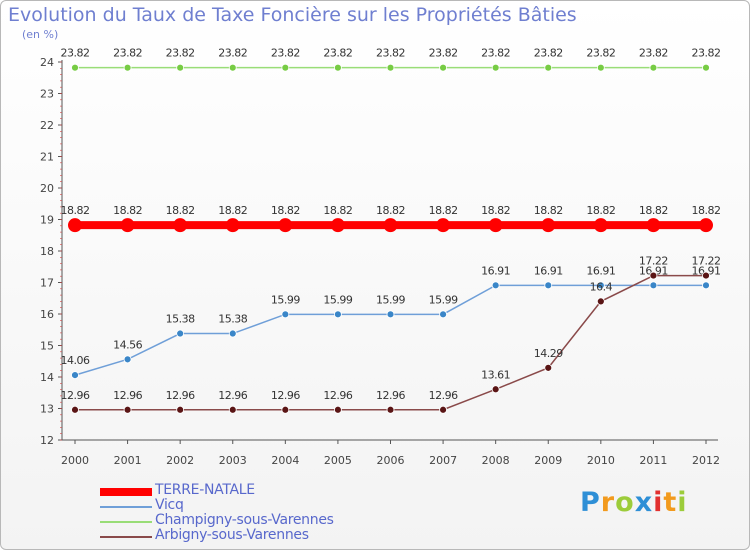 The image size is (750, 550). Describe the element at coordinates (601, 460) in the screenshot. I see `x-tick-label: 2010` at that location.